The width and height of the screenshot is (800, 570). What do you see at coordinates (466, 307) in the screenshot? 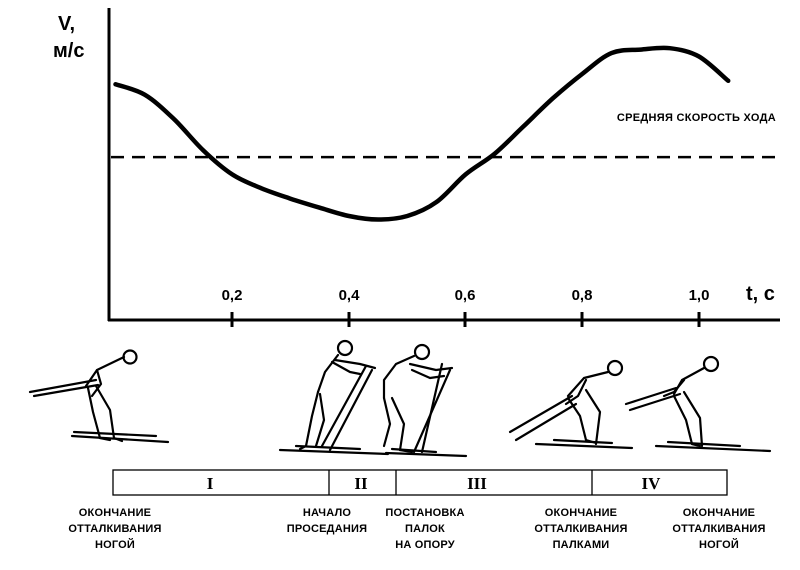
I see `x-ticks: 0,2 0,4 0,6 0,8 1,0` at bounding box center [466, 307].